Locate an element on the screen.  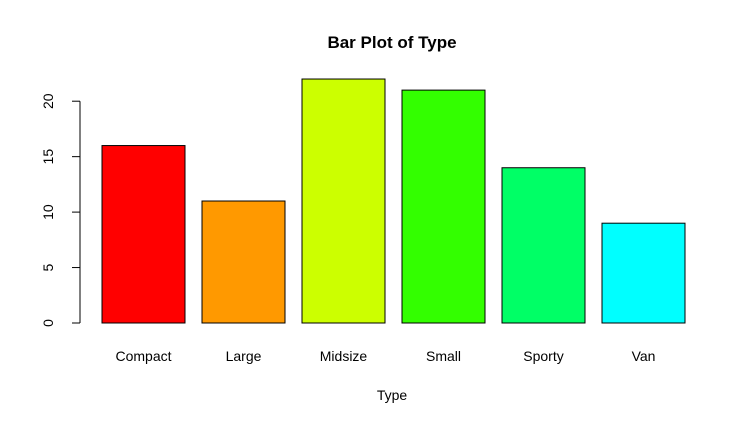
y-tick-label-20: 20 is located at coordinates (48, 101).